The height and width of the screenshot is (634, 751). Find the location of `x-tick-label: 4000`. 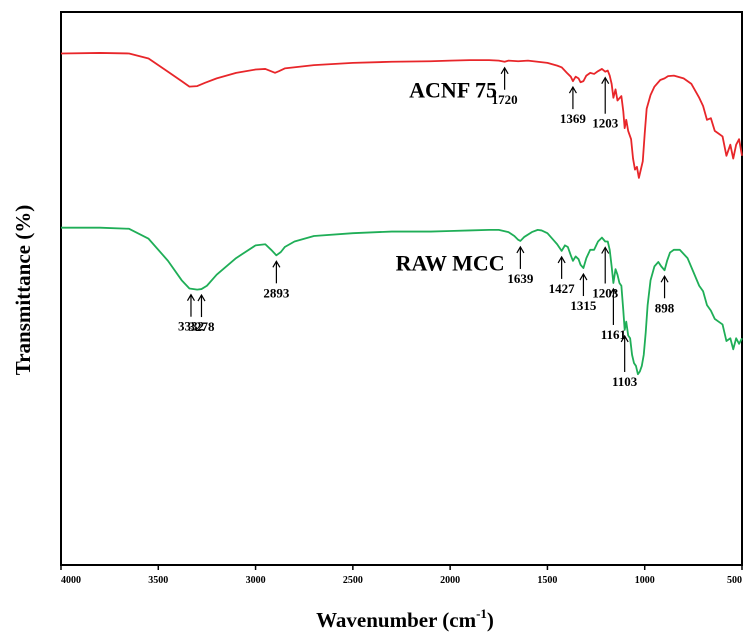

x-tick-label: 4000 is located at coordinates (71, 580).